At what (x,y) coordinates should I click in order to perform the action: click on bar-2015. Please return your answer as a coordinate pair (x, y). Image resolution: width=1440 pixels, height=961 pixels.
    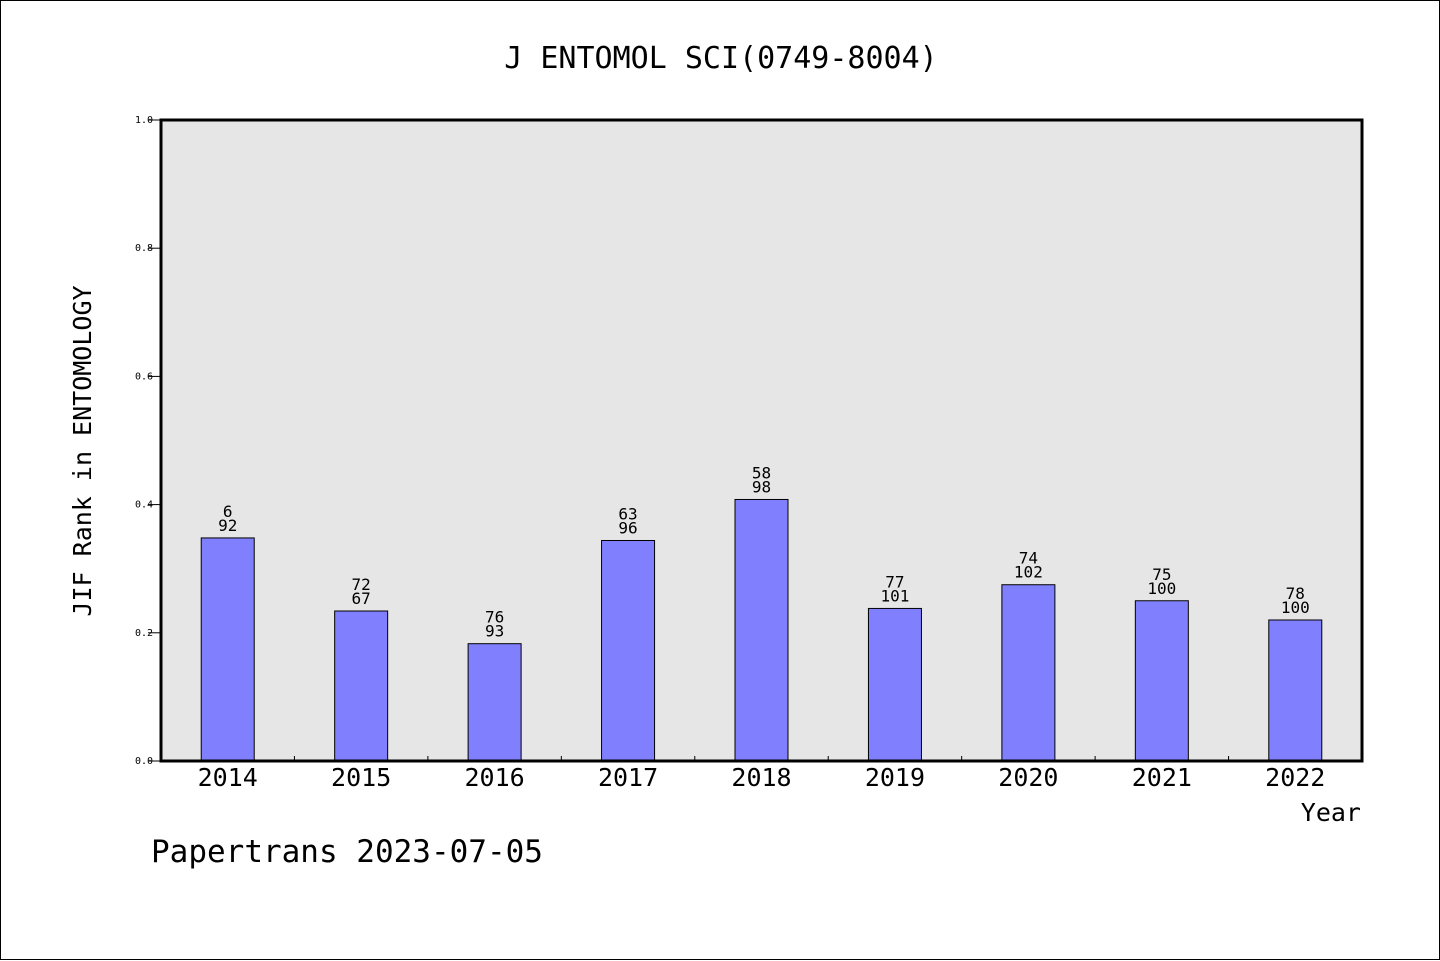
    Looking at the image, I should click on (361, 686).